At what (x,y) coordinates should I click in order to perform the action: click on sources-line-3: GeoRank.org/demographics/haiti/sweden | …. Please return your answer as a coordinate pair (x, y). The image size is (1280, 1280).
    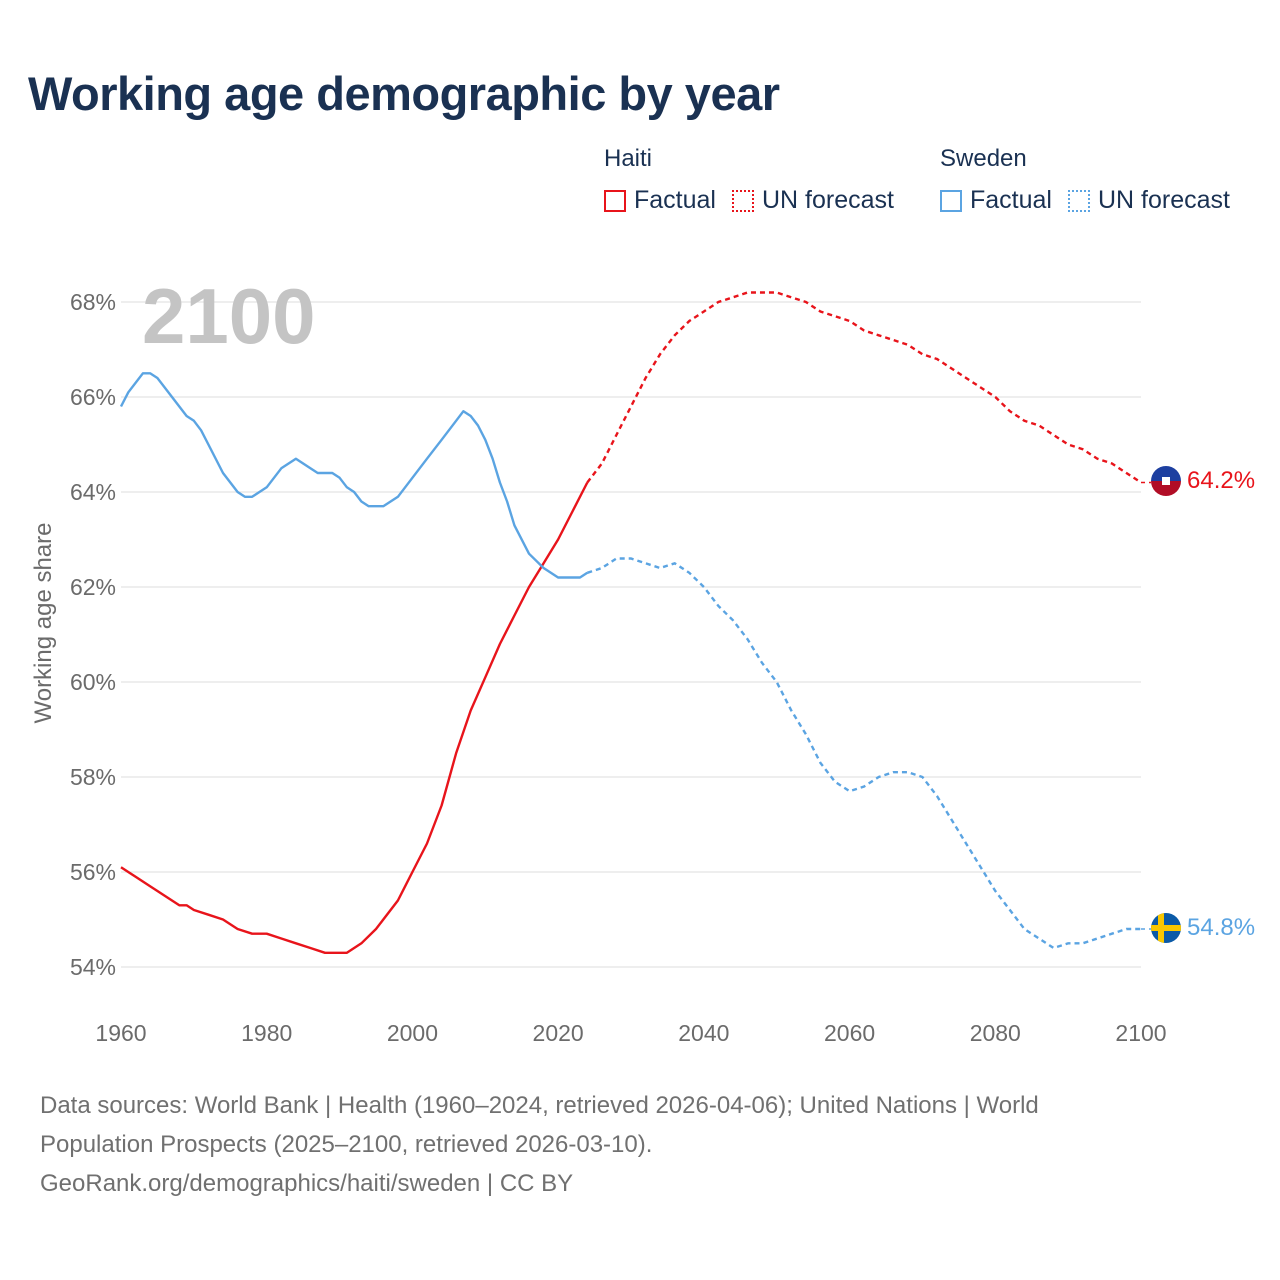
    Looking at the image, I should click on (307, 1183).